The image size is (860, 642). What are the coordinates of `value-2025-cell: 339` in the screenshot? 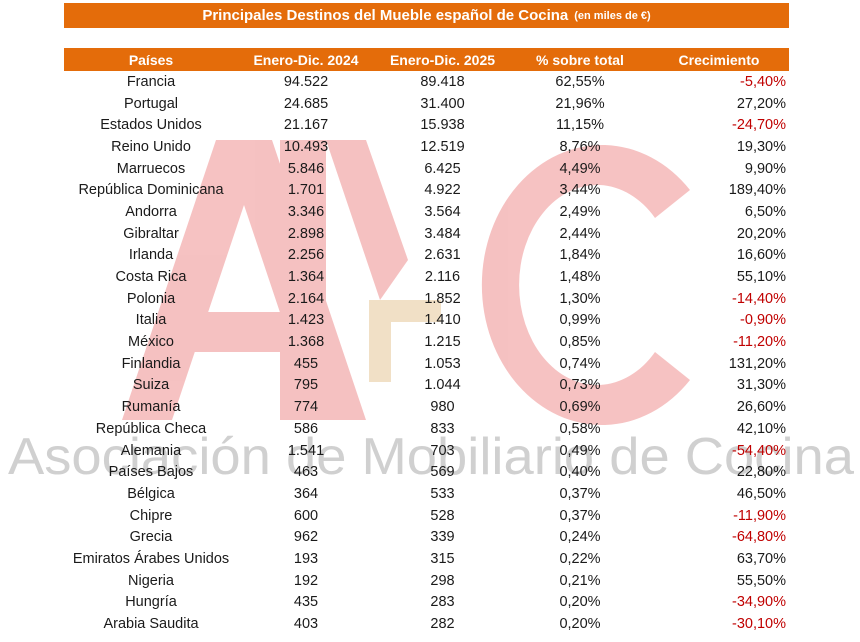 It's located at (442, 537).